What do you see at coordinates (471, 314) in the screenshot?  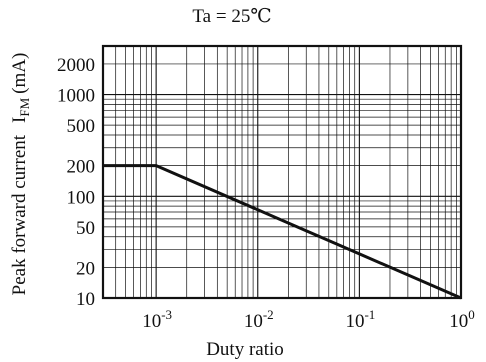 I see `x-tick-exponent: 0` at bounding box center [471, 314].